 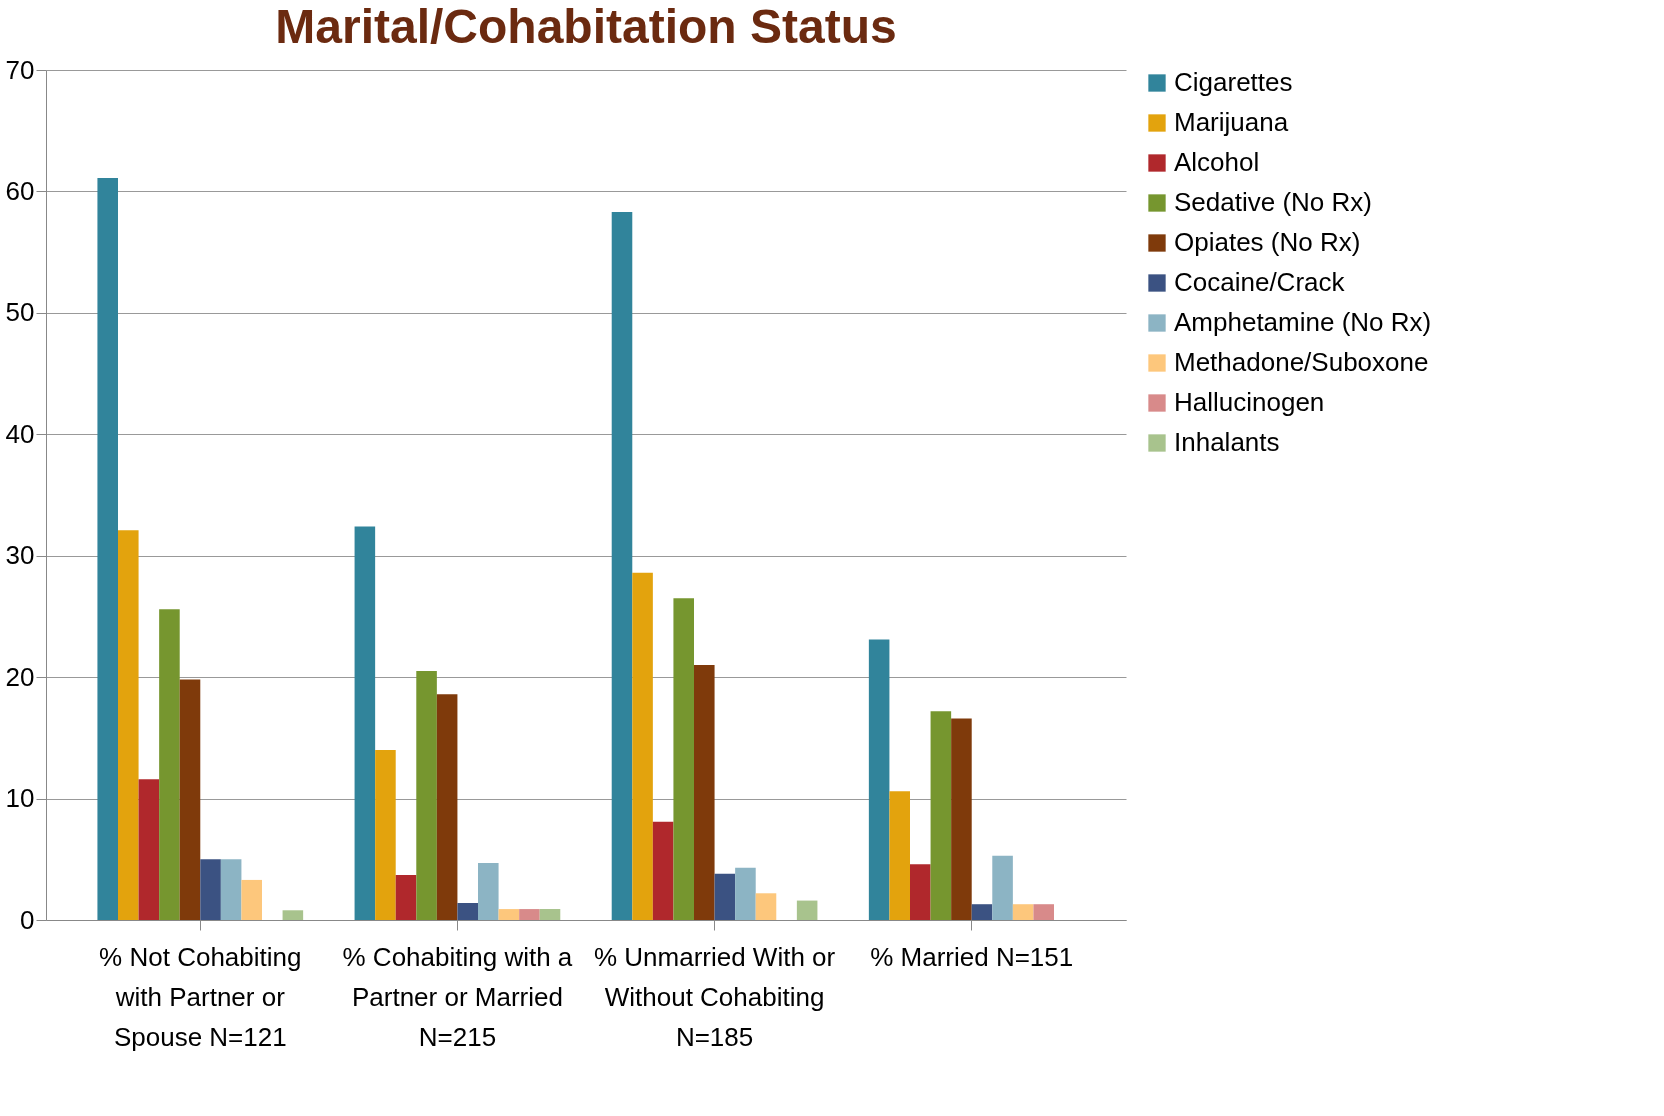 What do you see at coordinates (200, 996) in the screenshot?
I see `x-tick-label: % Not Cohabiting with Partner or Spouse N=121` at bounding box center [200, 996].